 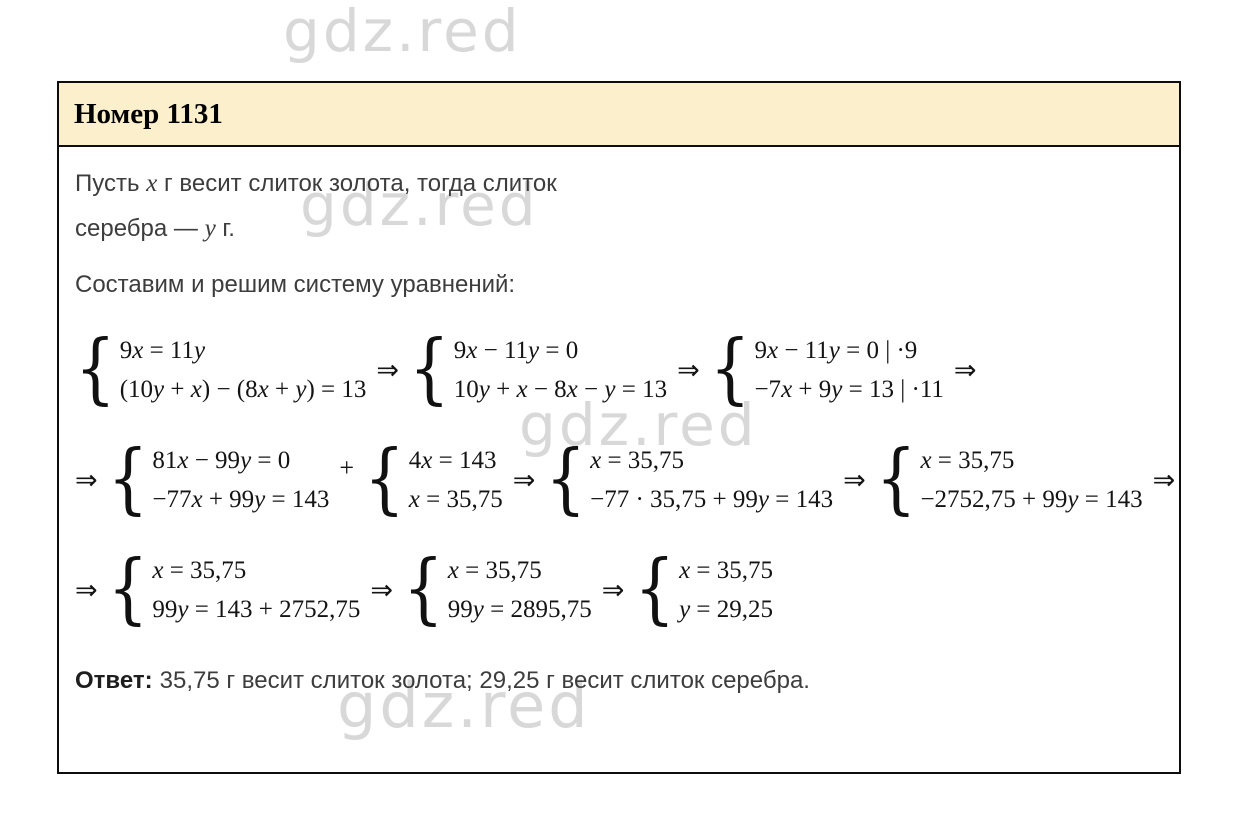 What do you see at coordinates (452, 460) in the screenshot?
I see `equation-line: 4x = 143` at bounding box center [452, 460].